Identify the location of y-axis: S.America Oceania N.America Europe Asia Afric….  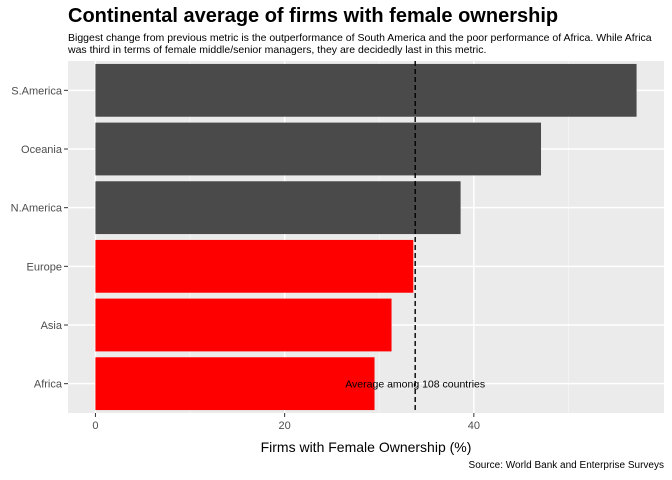
(39, 238).